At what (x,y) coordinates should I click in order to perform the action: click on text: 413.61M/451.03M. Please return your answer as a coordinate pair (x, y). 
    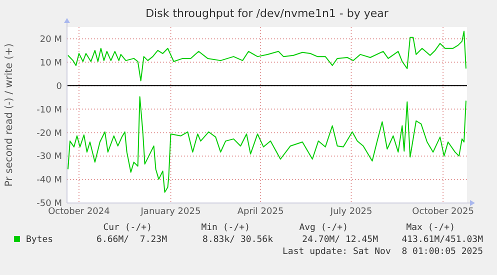
    Looking at the image, I should click on (443, 240).